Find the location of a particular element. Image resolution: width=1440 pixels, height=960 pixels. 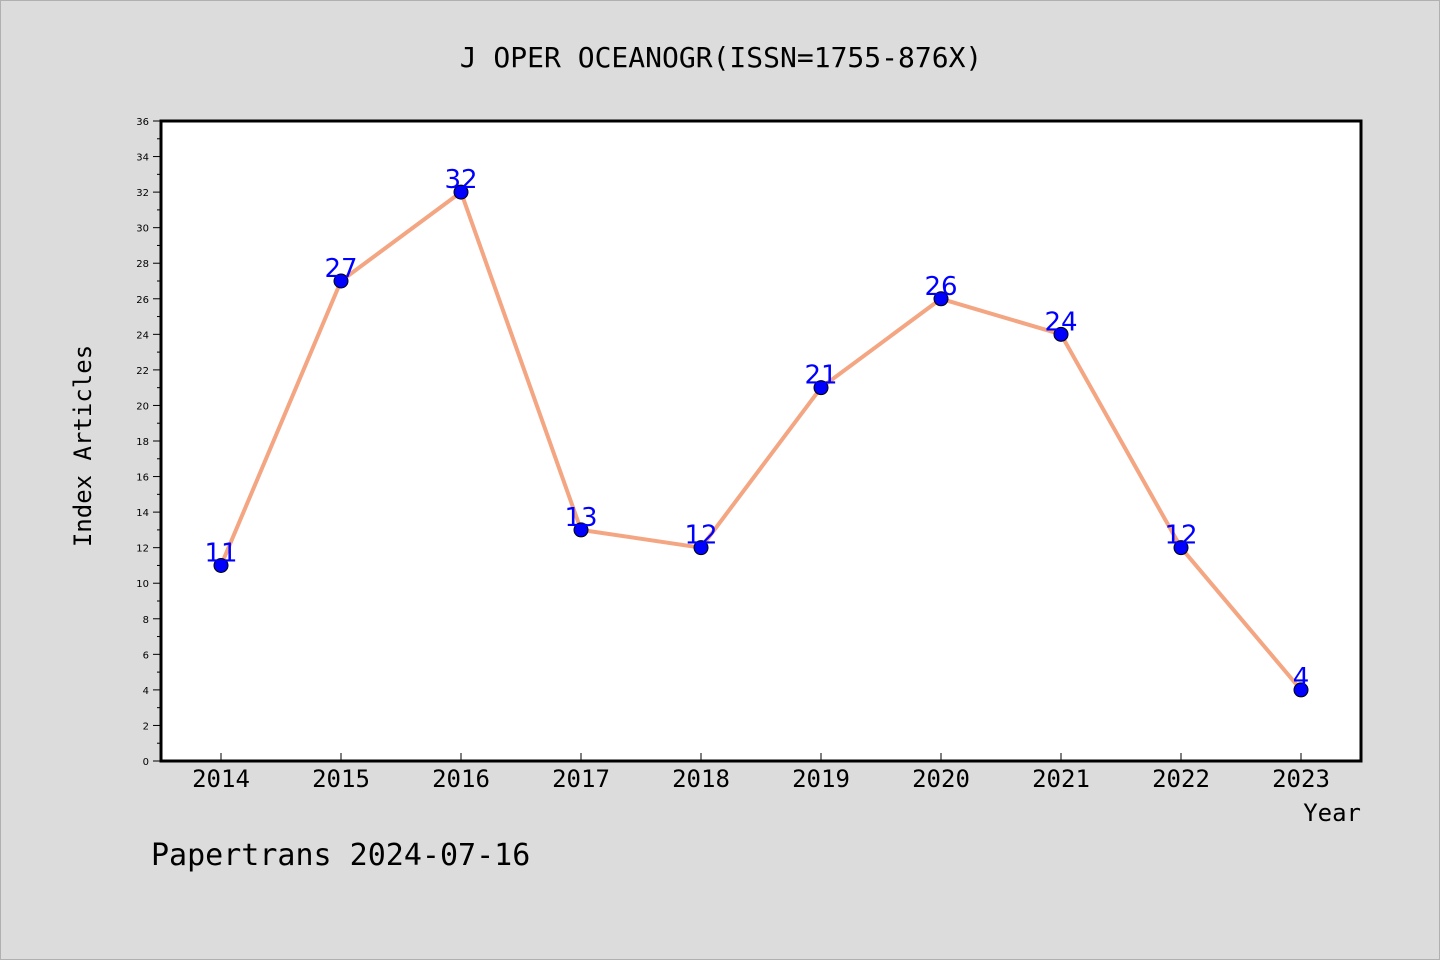

y-tick-label: 28 is located at coordinates (142, 264).